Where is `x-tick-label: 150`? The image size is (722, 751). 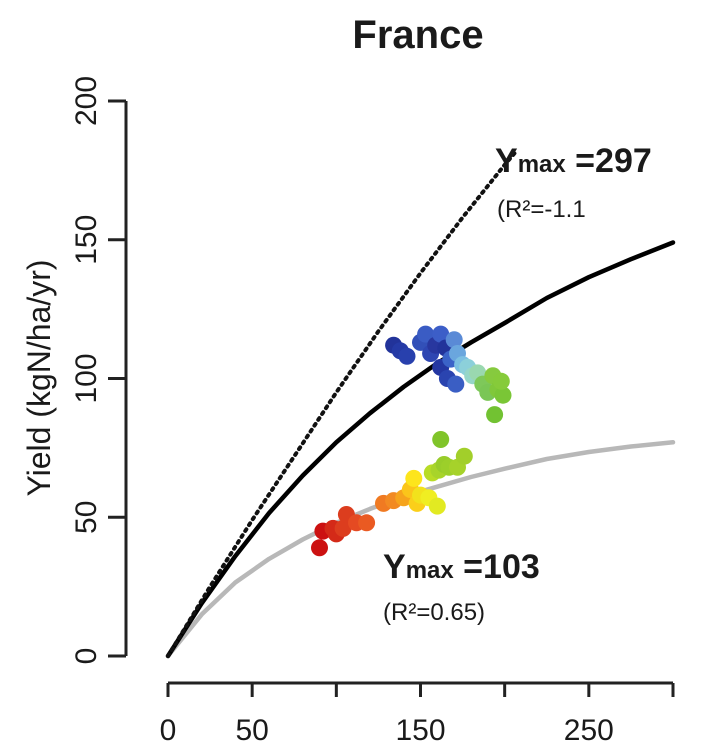
x-tick-label: 150 is located at coordinates (420, 730).